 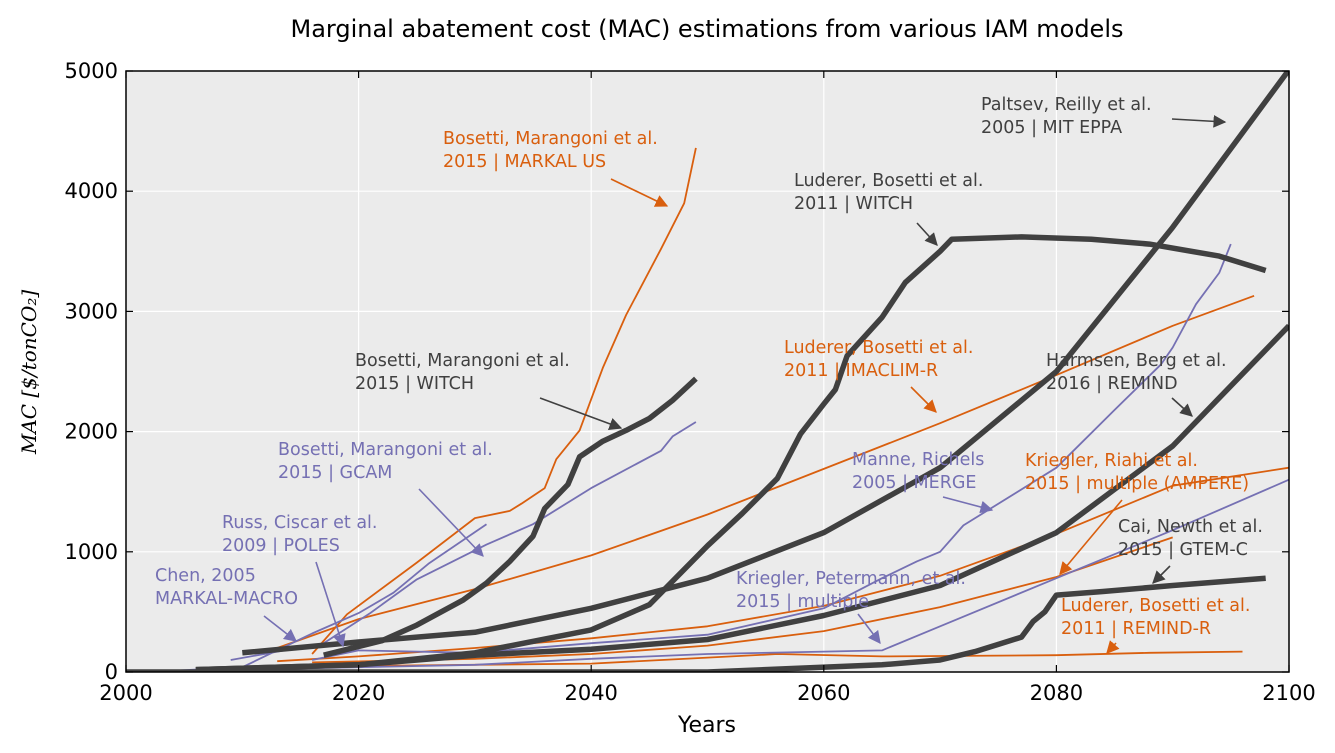 What do you see at coordinates (1111, 461) in the screenshot?
I see `annotation-kriegler-ampere-line-1: Kriegler, Riahi et al.` at bounding box center [1111, 461].